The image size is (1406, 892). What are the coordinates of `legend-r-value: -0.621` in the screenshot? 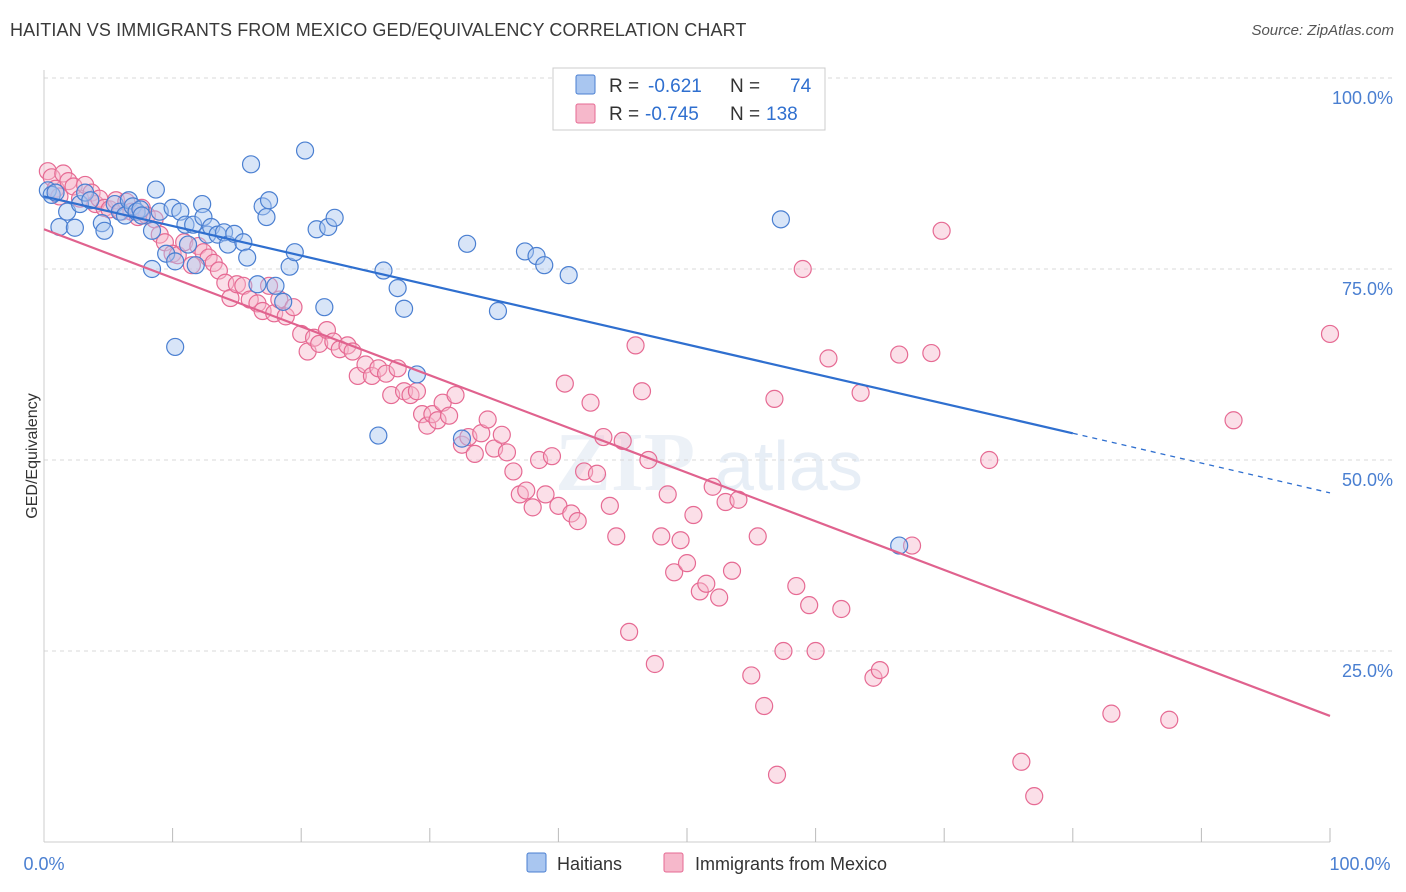 It's located at (675, 86).